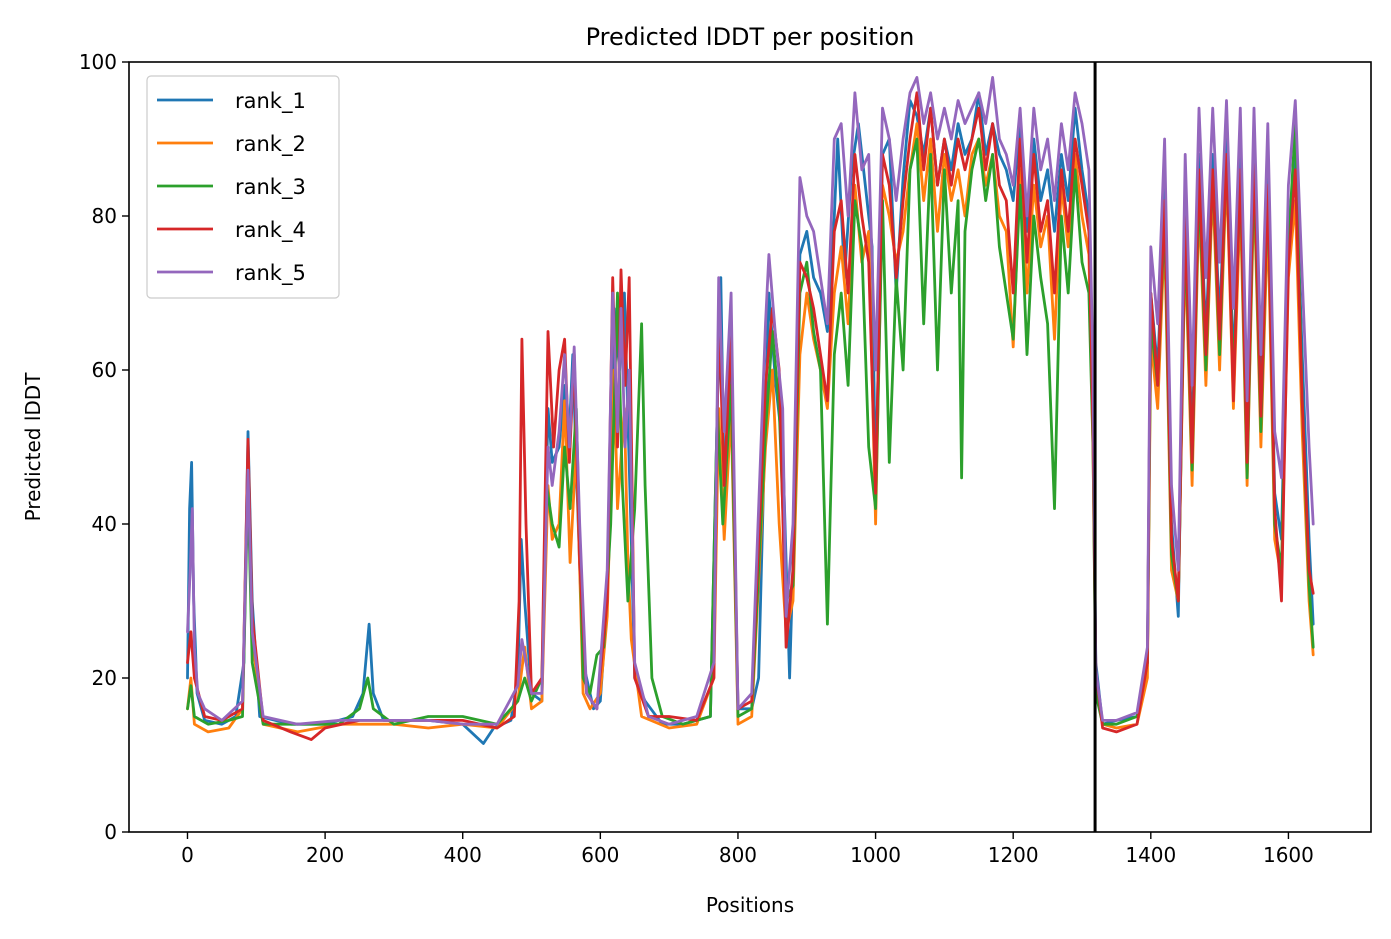  I want to click on legend-label-rank_5: rank_5, so click(270, 273).